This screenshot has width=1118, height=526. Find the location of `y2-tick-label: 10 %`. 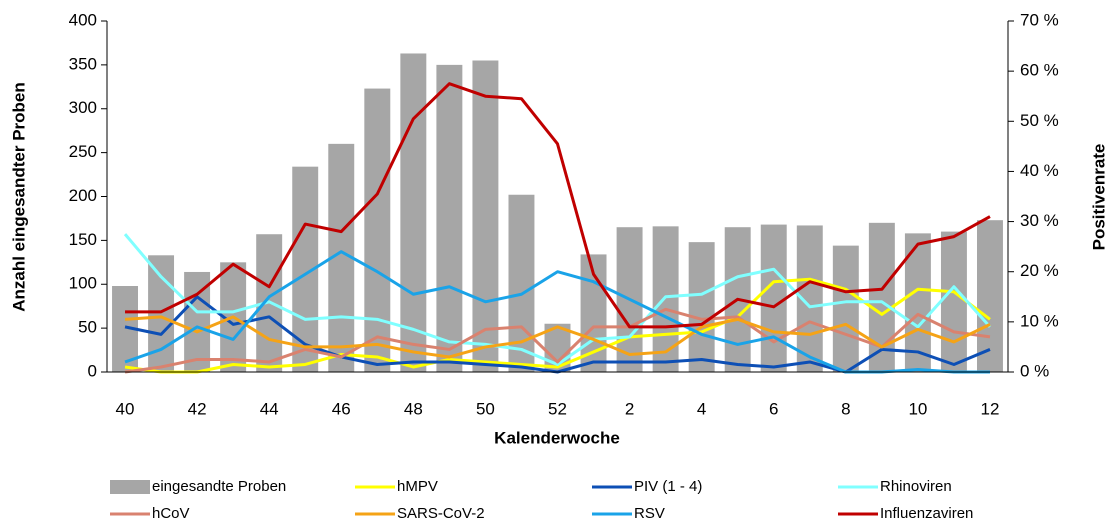

y2-tick-label: 10 % is located at coordinates (1039, 320).